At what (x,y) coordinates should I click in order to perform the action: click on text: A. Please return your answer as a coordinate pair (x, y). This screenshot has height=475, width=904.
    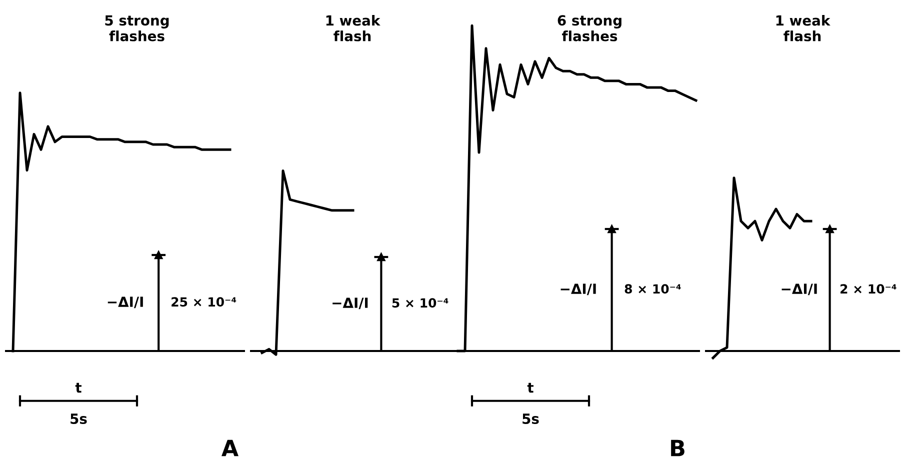
    Looking at the image, I should click on (230, 448).